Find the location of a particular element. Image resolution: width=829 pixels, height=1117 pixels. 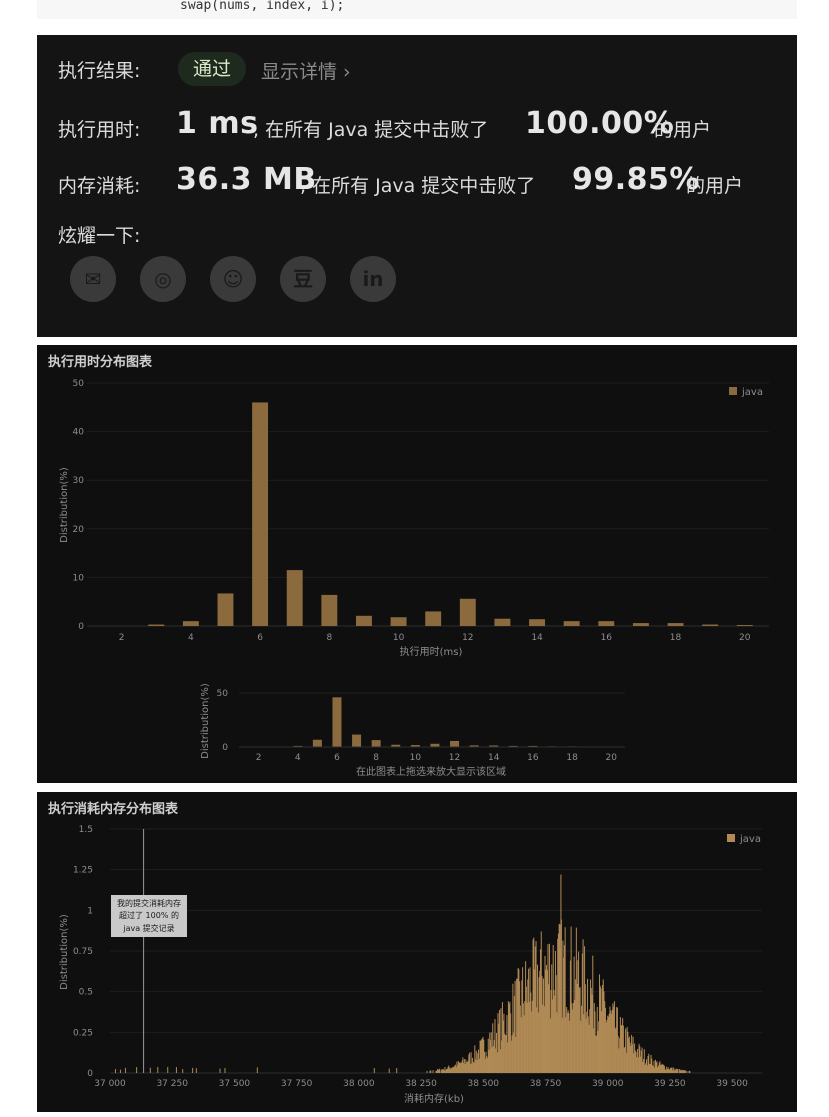

linkedin-share-button: in is located at coordinates (373, 279).